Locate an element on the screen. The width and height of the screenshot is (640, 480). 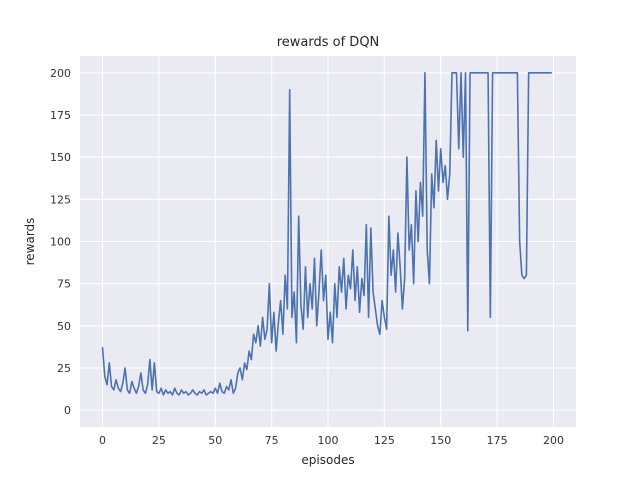
y-tick-label: 150 is located at coordinates (60, 157).